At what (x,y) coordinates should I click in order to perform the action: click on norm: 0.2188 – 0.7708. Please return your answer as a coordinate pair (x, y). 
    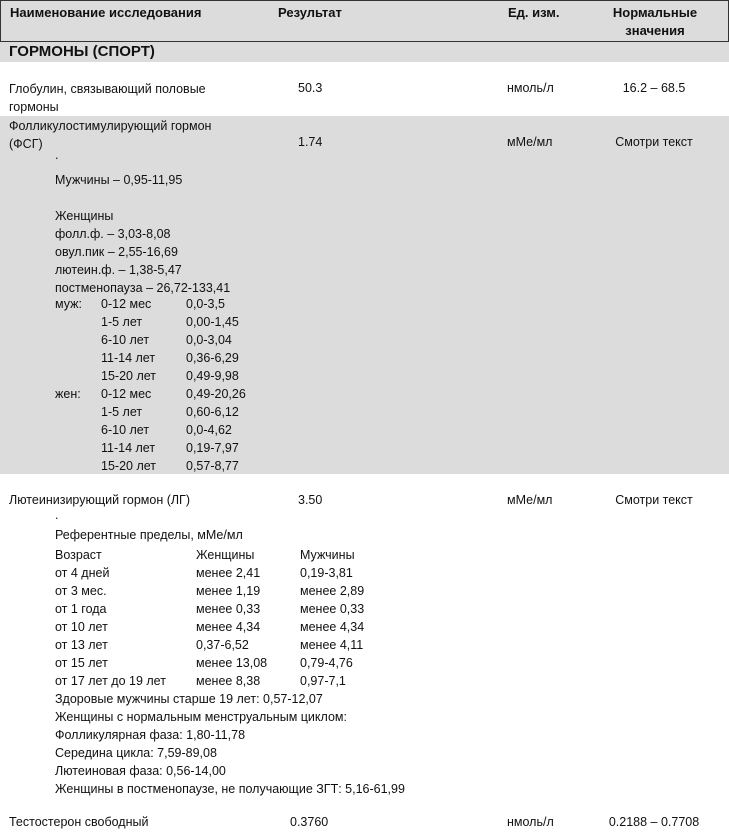
    Looking at the image, I should click on (654, 822).